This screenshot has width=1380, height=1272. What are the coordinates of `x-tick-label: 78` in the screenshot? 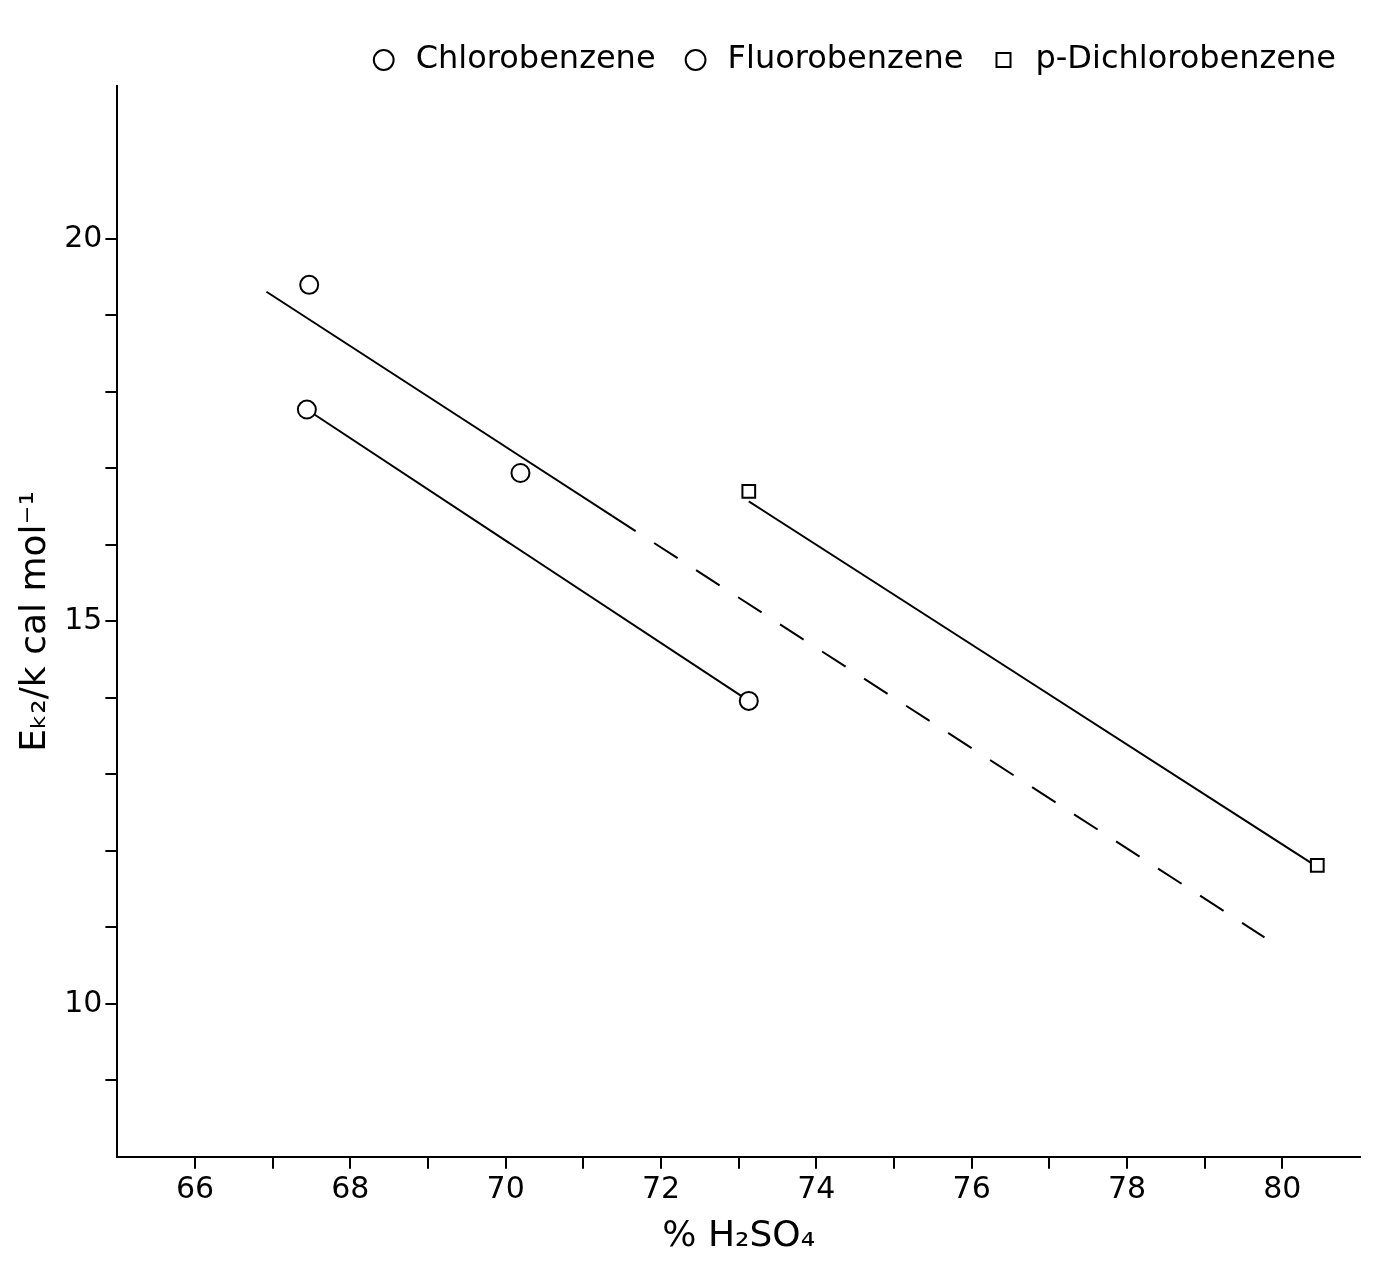 It's located at (1127, 1187).